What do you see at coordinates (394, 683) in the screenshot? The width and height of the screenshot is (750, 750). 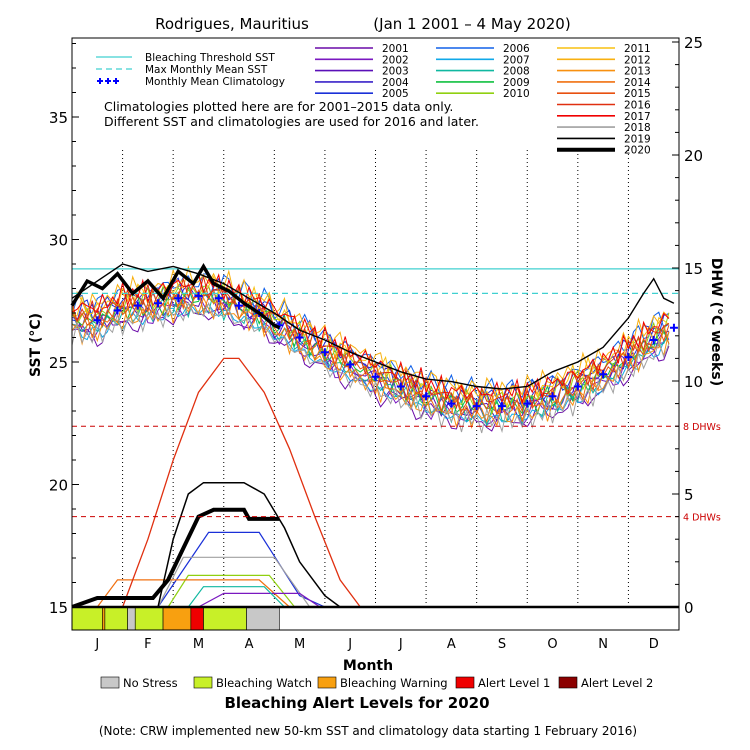 I see `alert-legend-label: Bleaching Warning` at bounding box center [394, 683].